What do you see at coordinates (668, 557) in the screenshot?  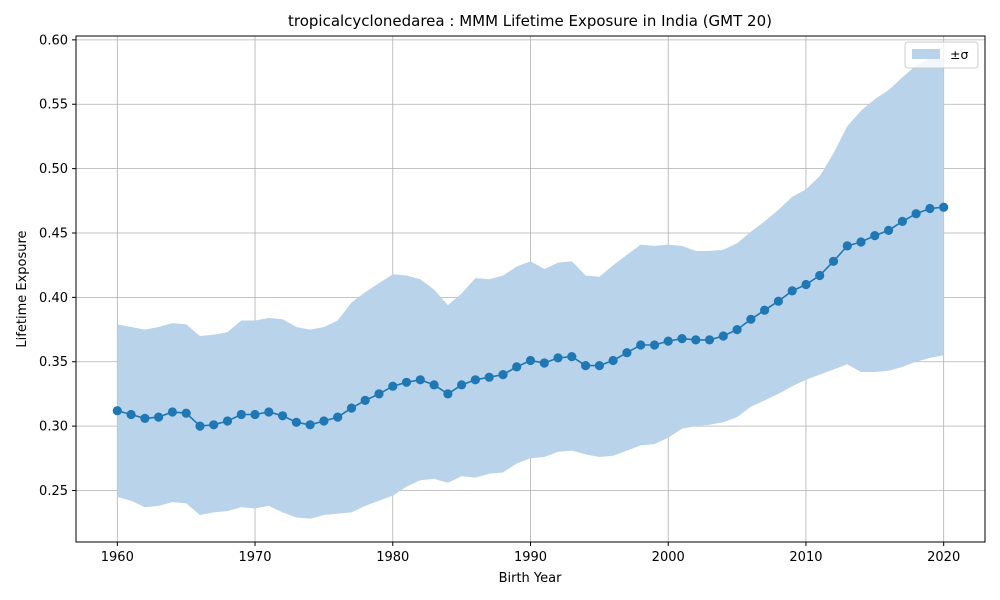 I see `x-tick-label: 2000` at bounding box center [668, 557].